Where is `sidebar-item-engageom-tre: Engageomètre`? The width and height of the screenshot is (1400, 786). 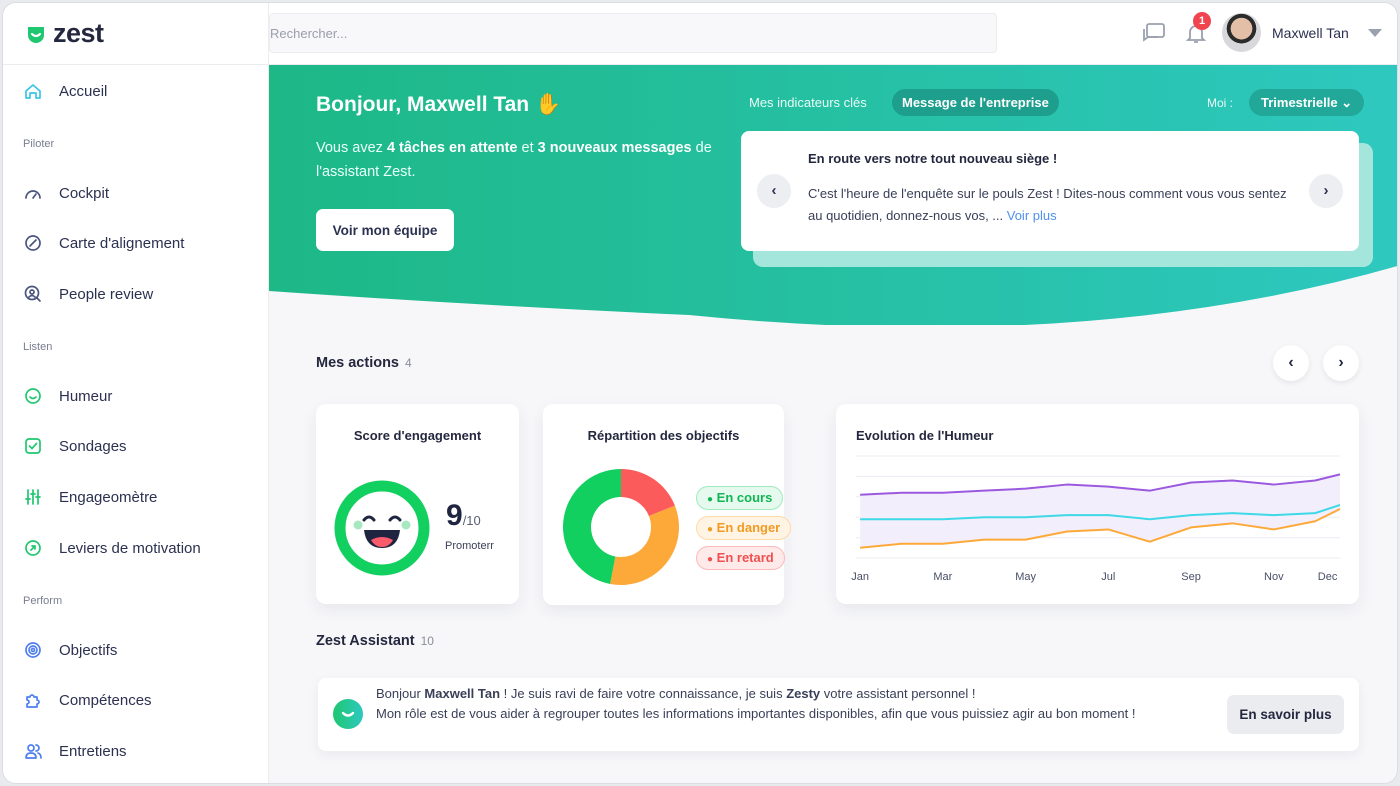 sidebar-item-engageom-tre: Engageomètre is located at coordinates (90, 497).